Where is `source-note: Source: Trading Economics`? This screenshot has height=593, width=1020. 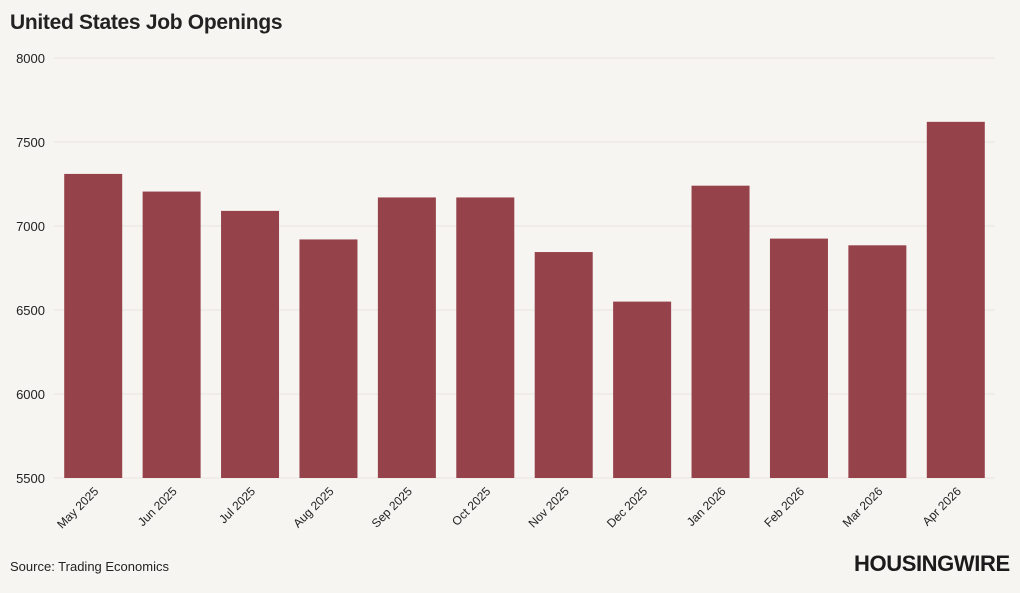
source-note: Source: Trading Economics is located at coordinates (89, 566).